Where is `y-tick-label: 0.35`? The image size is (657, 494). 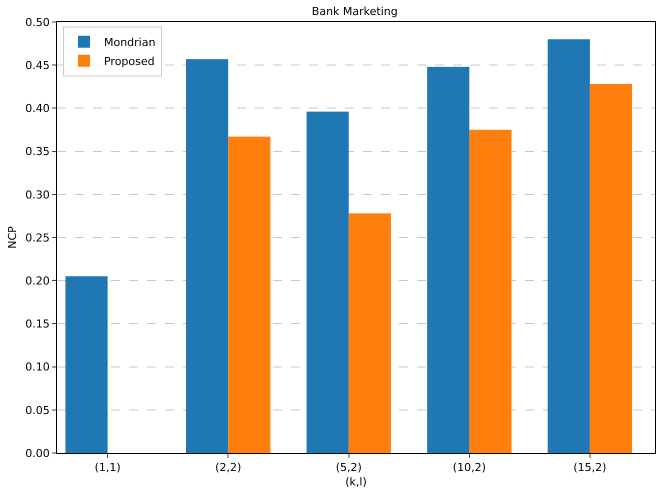 y-tick-label: 0.35 is located at coordinates (37, 151).